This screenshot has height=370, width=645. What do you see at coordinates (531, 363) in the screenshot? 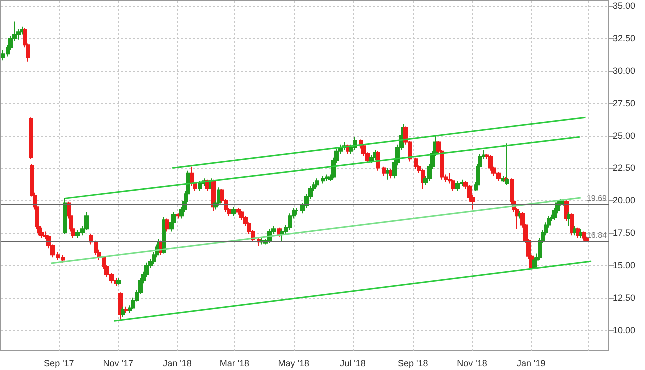
I see `x-tick-label: Jan '19` at bounding box center [531, 363].